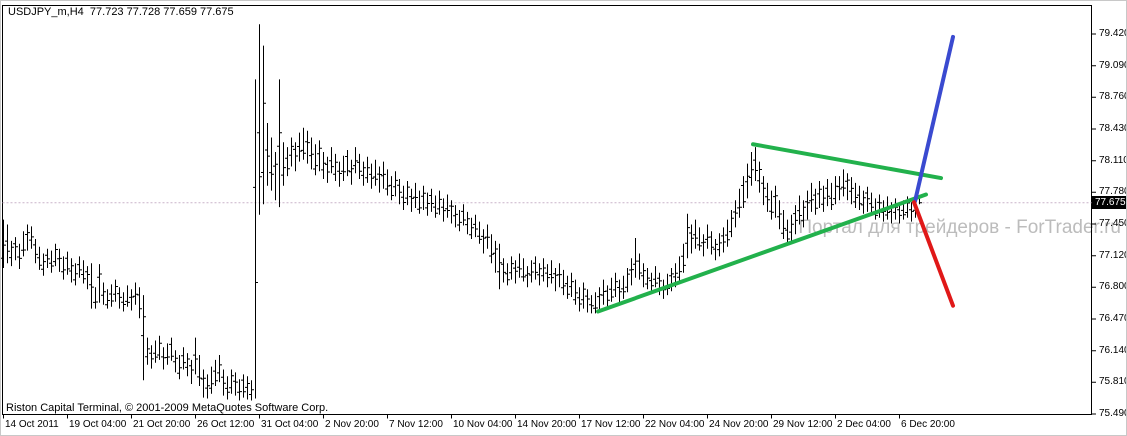 The height and width of the screenshot is (436, 1127). I want to click on price-axis-label: 76.800, so click(1113, 287).